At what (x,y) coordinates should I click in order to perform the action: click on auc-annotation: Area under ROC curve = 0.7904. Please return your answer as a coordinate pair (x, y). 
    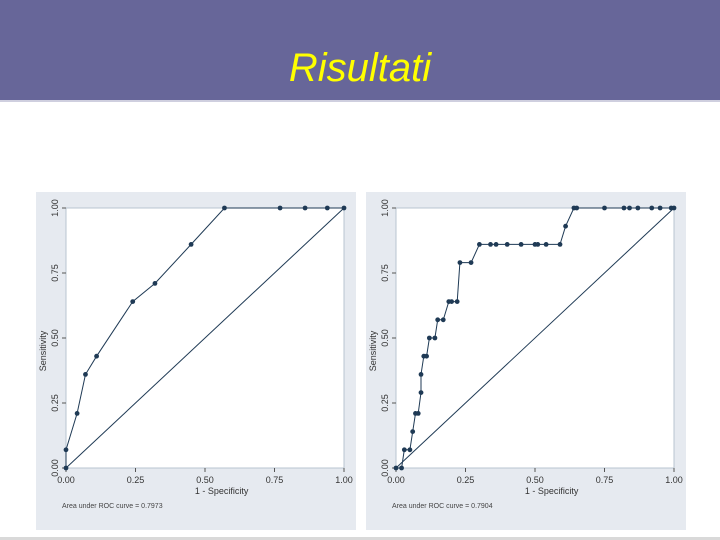
    Looking at the image, I should click on (442, 506).